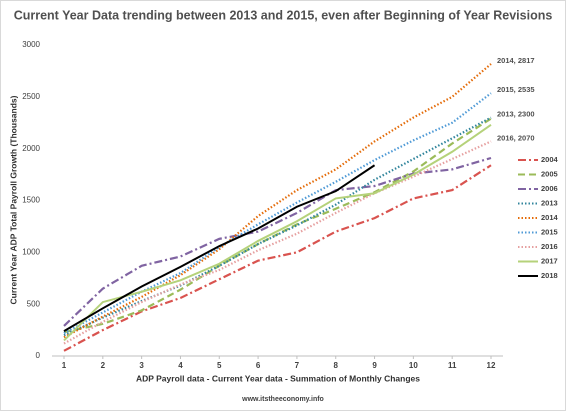  Describe the element at coordinates (103, 365) in the screenshot. I see `x-tick-label: 2` at that location.